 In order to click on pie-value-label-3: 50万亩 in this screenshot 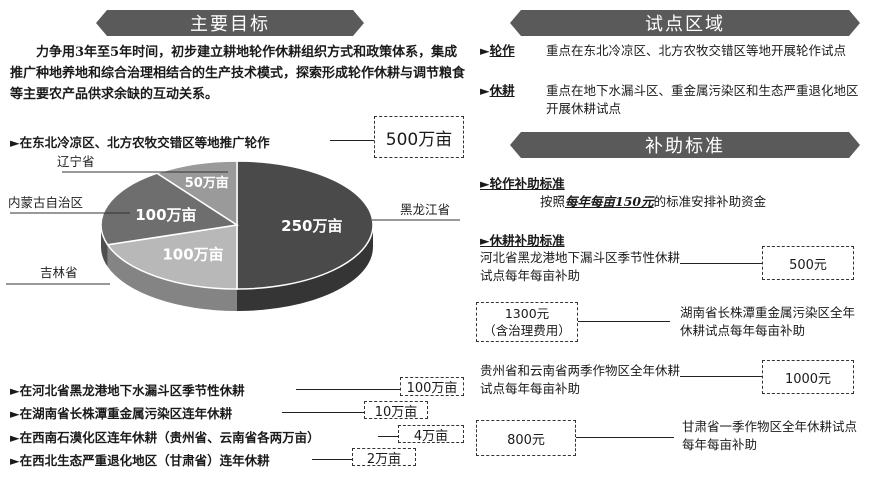, I will do `click(207, 183)`.